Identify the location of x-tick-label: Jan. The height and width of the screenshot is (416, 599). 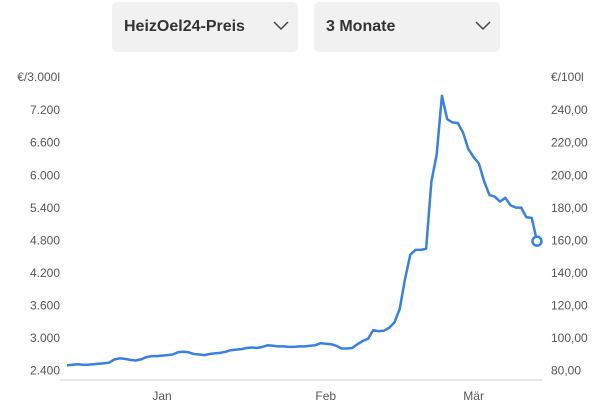
(161, 396).